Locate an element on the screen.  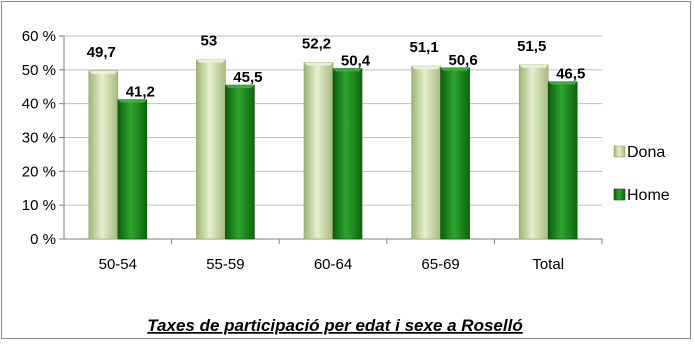
data-label: 41,2 is located at coordinates (140, 92).